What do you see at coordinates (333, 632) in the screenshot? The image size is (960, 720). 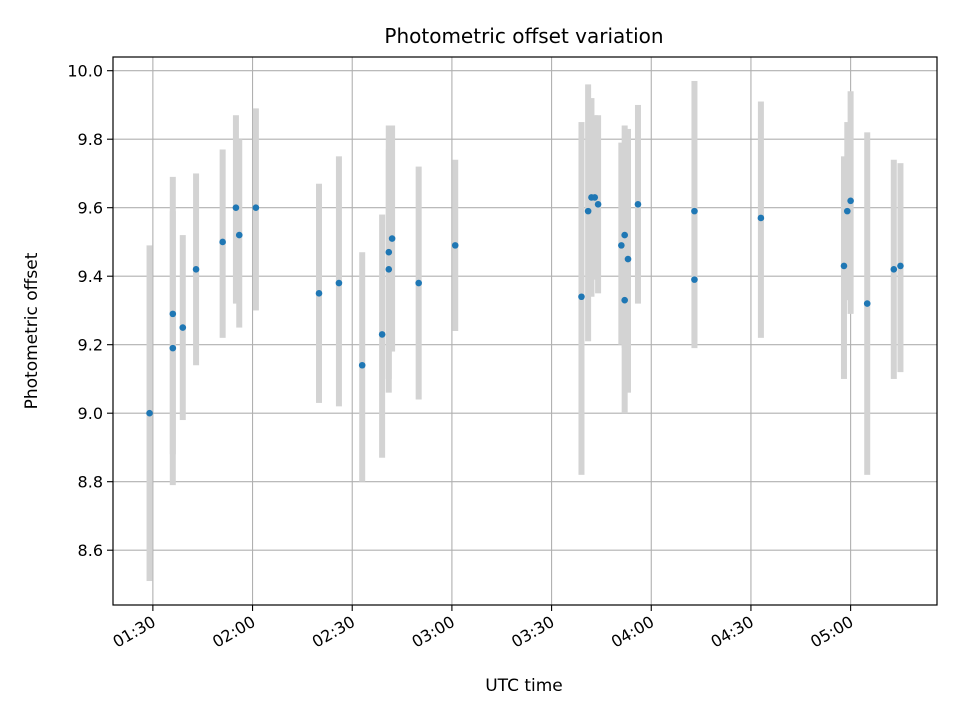 I see `x-tick-label: 02:30` at bounding box center [333, 632].